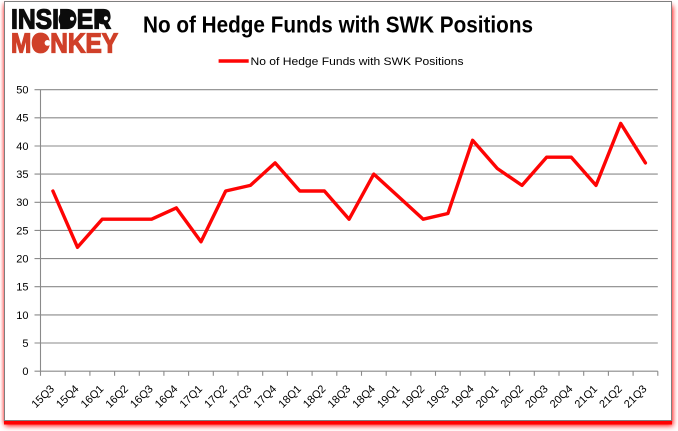 This screenshot has width=678, height=431. What do you see at coordinates (22, 316) in the screenshot?
I see `svg-text: 10` at bounding box center [22, 316].